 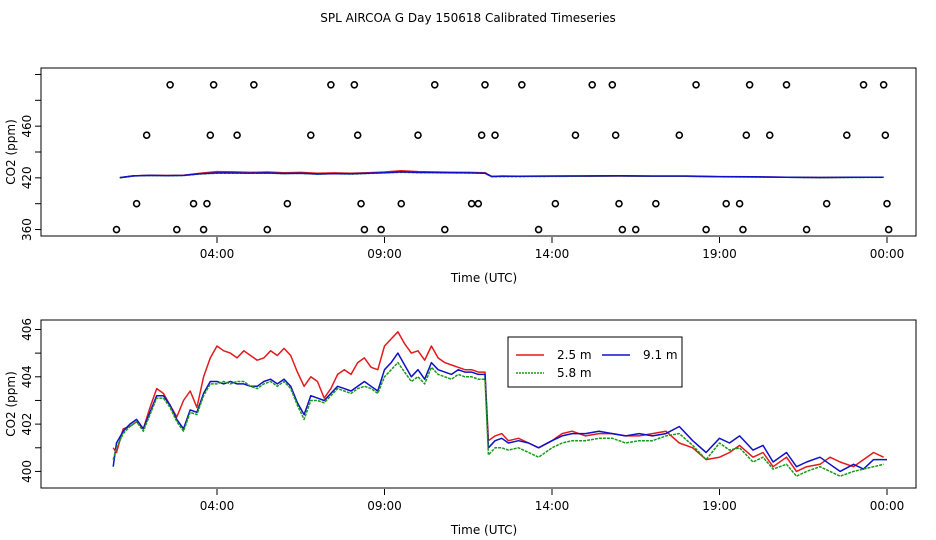 I want to click on top-panel-lines, so click(x=501, y=174).